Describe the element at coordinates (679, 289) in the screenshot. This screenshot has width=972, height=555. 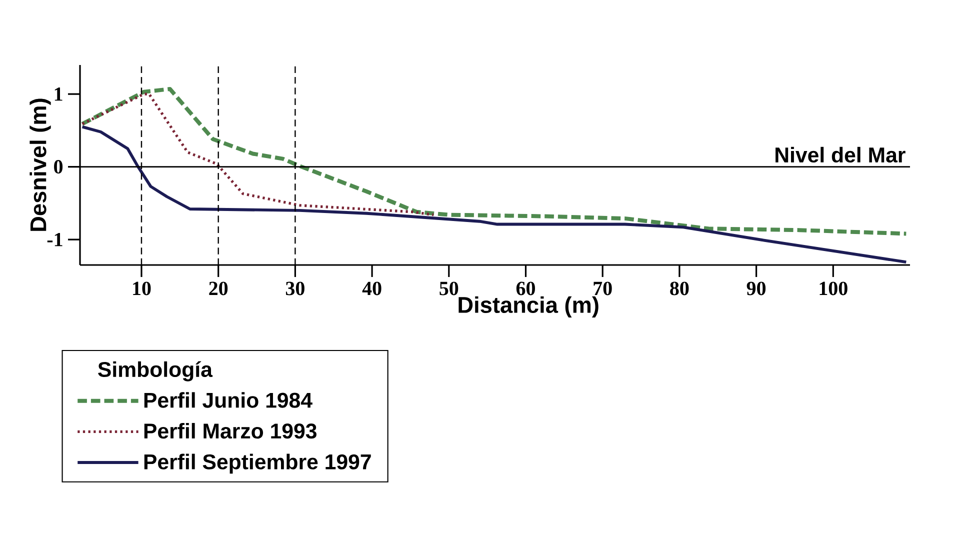
I see `x-tick-label: 80` at that location.